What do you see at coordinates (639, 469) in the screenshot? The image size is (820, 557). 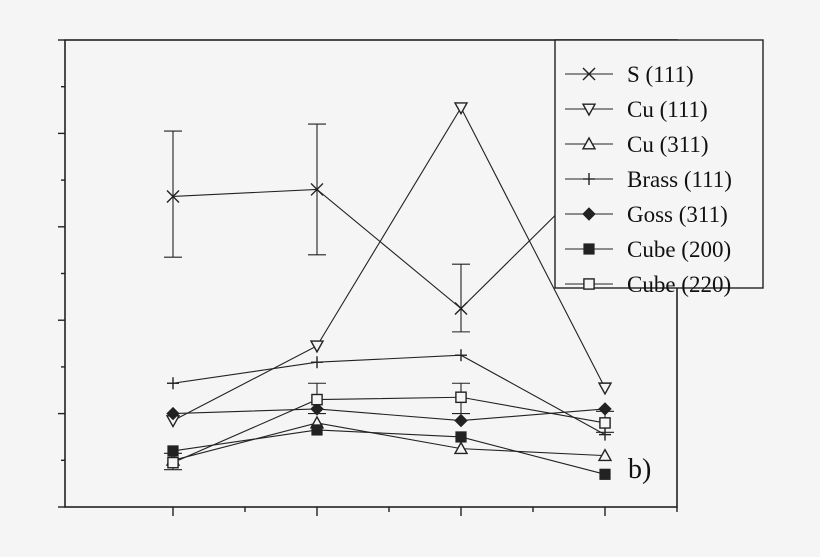 I see `panel-label: b)` at bounding box center [639, 469].